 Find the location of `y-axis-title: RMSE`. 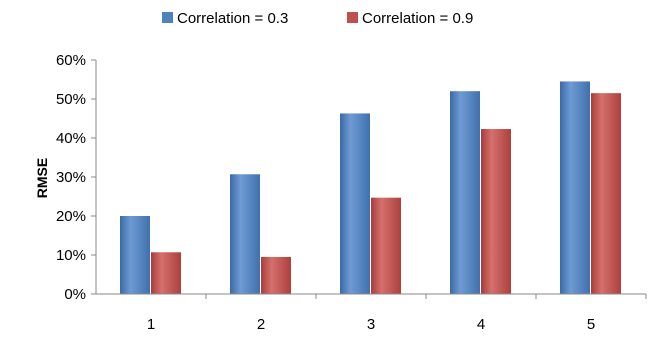

y-axis-title: RMSE is located at coordinates (42, 178).